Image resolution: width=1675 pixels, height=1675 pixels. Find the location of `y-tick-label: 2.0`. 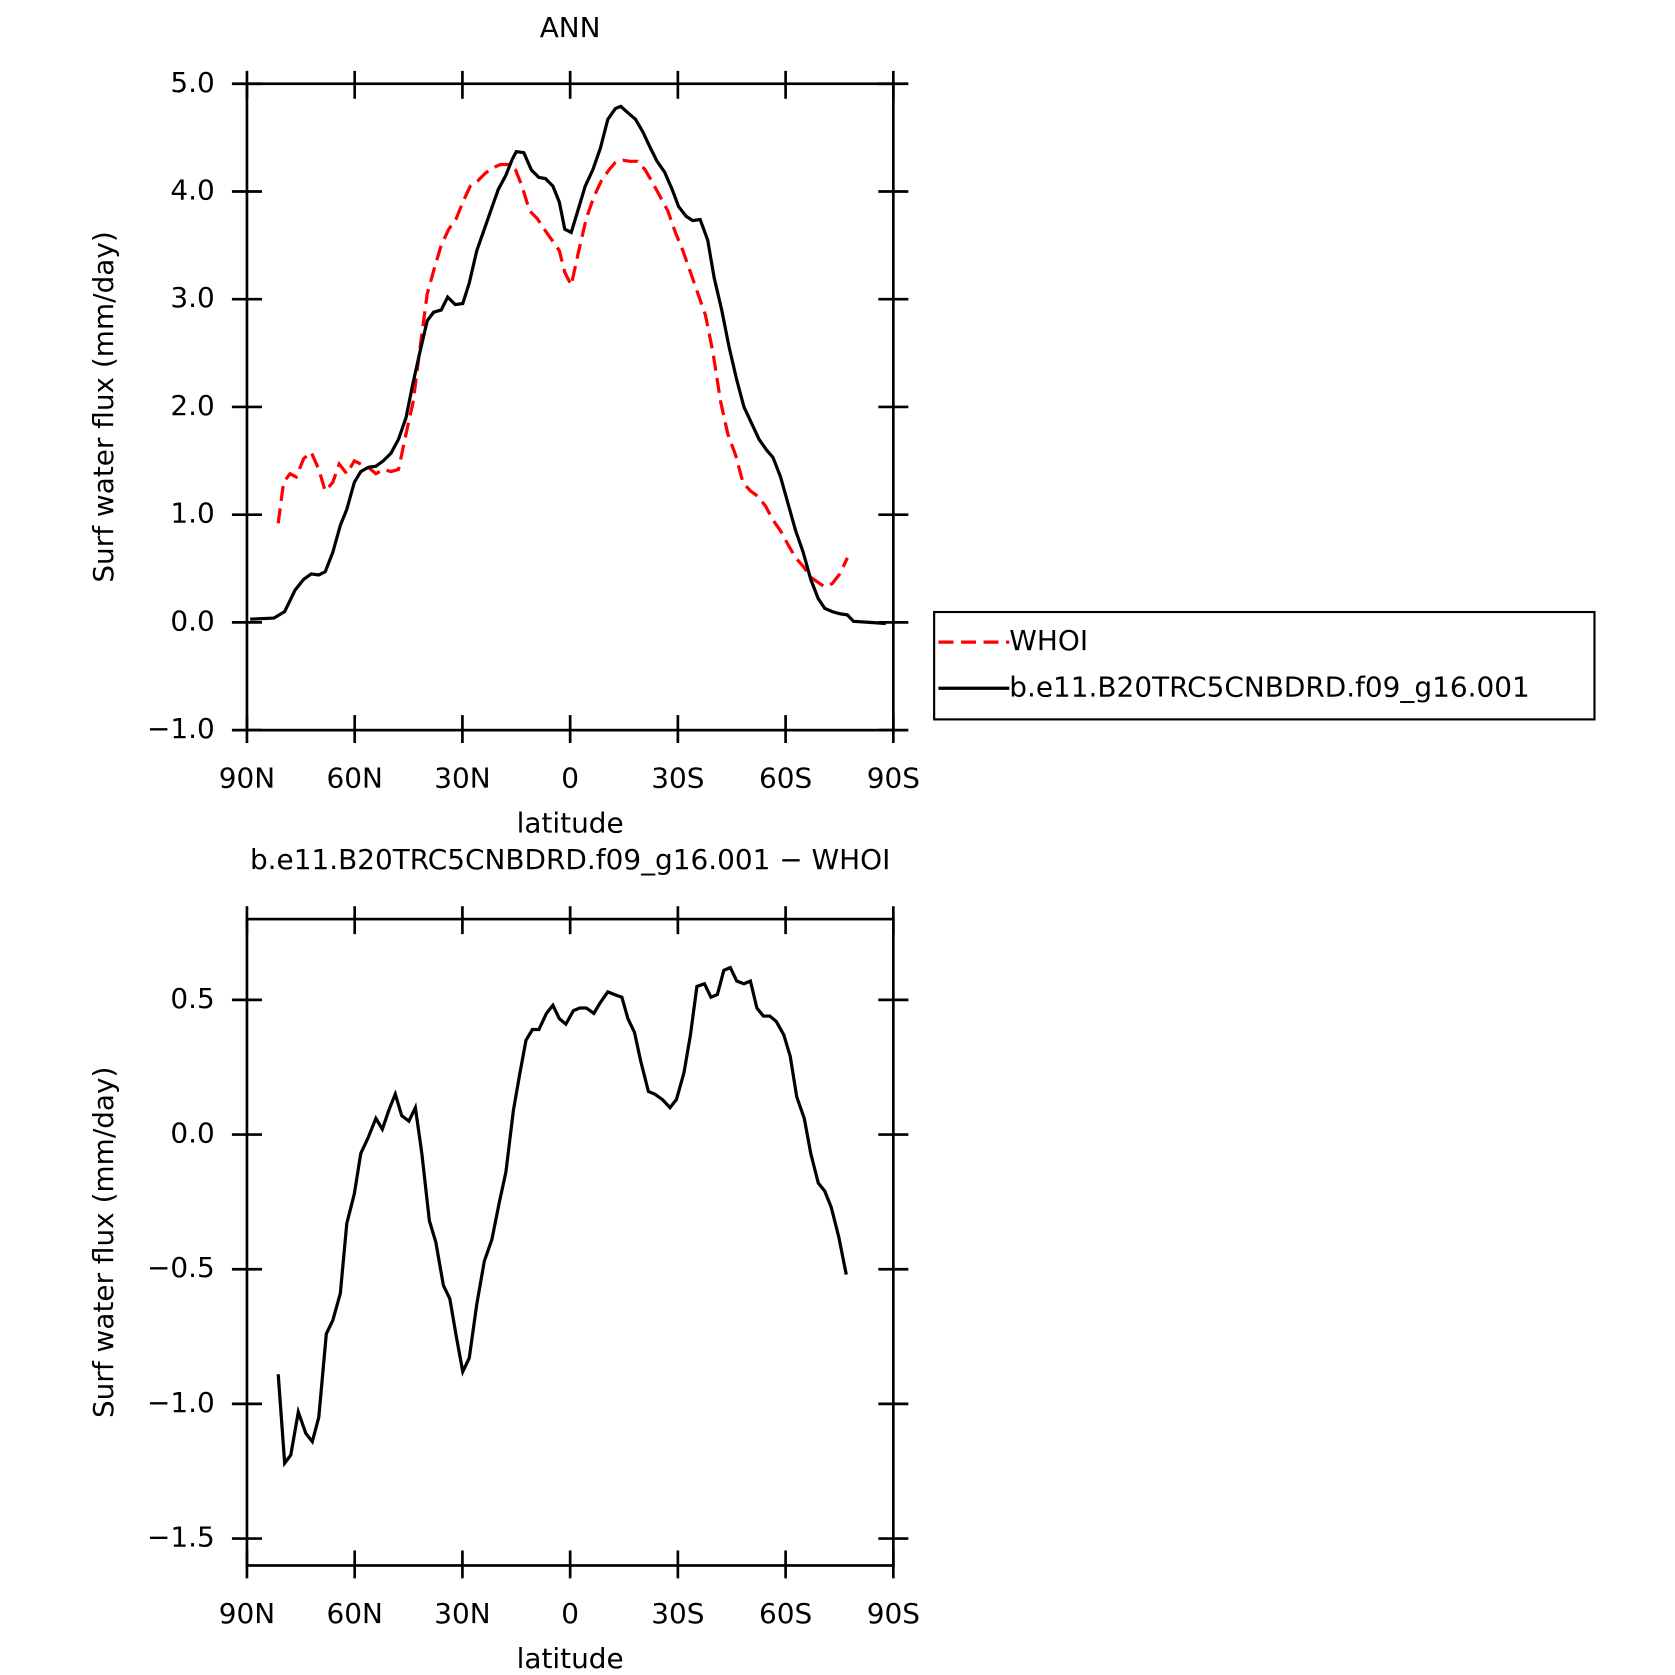

y-tick-label: 2.0 is located at coordinates (192, 405).